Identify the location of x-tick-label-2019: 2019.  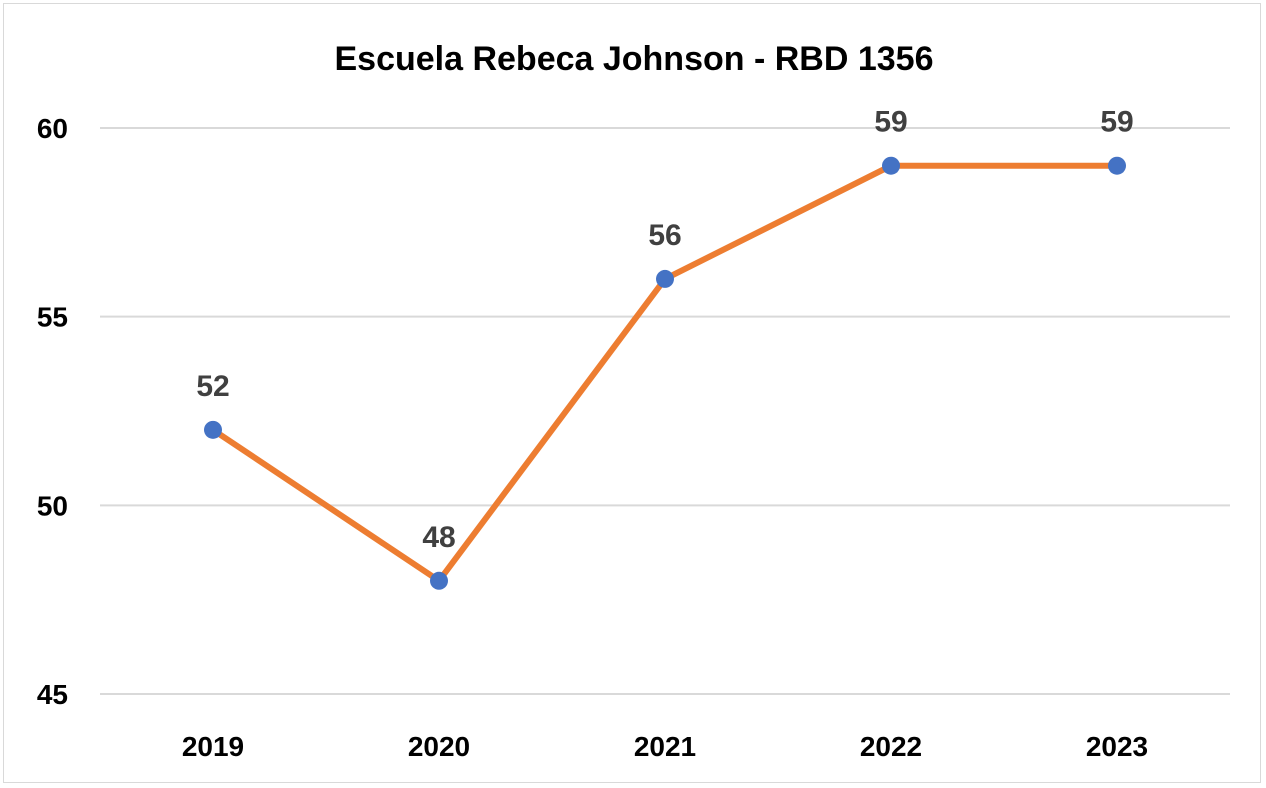
(213, 746).